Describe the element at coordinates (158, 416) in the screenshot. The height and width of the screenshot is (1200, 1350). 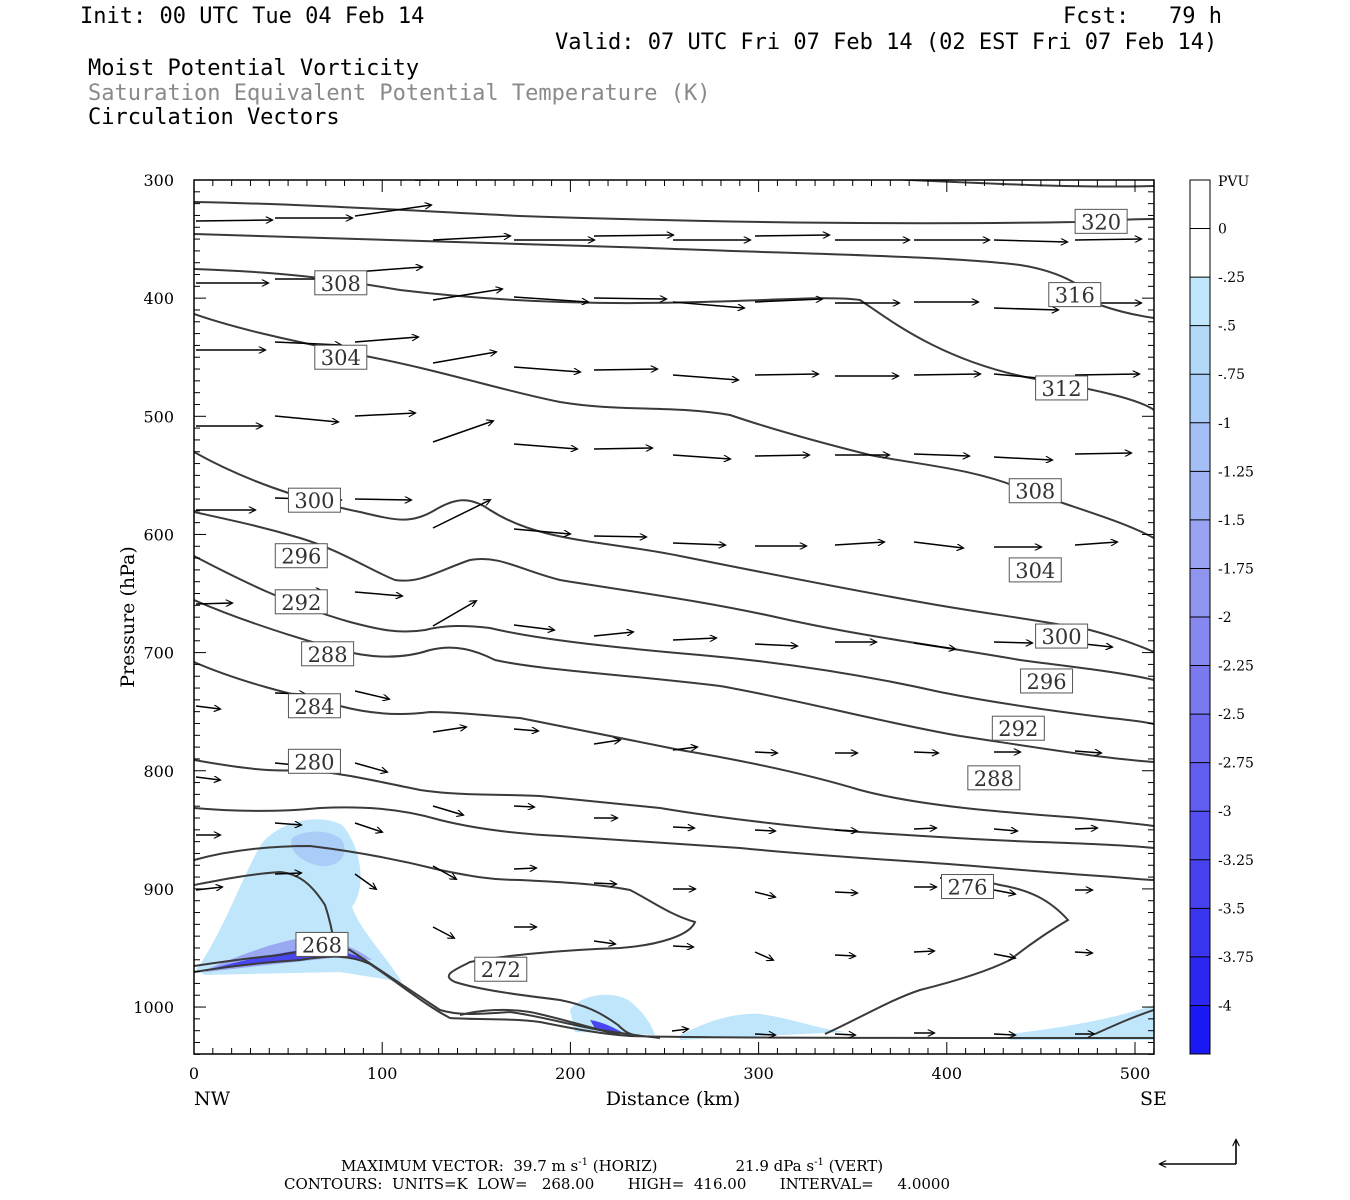
I see `y-tick-label: 500` at that location.